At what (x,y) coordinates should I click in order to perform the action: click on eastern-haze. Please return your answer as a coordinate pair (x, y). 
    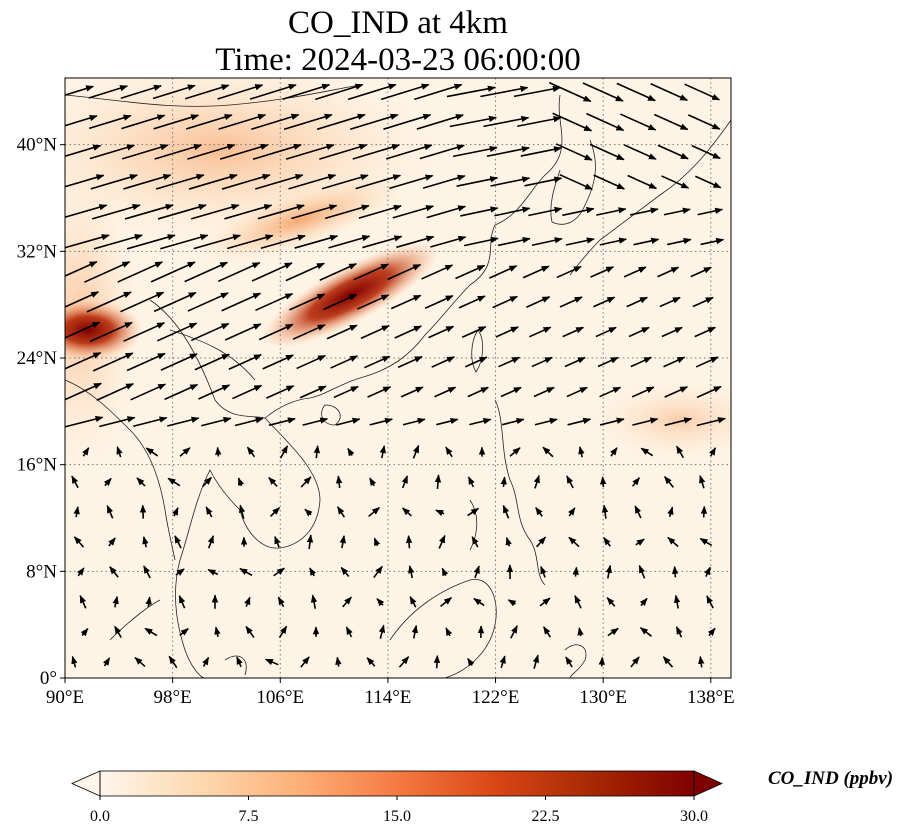
    Looking at the image, I should click on (660, 420).